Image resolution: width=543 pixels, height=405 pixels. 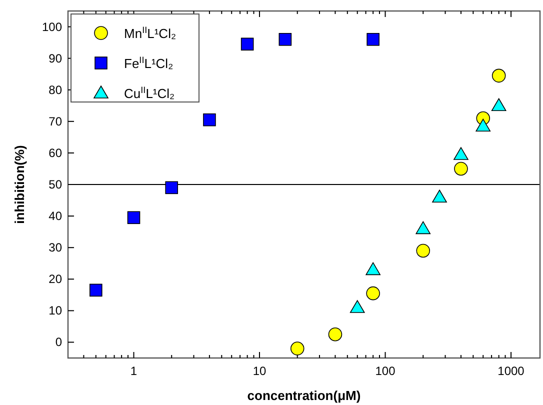 What do you see at coordinates (55, 279) in the screenshot?
I see `y-tick-label: 20` at bounding box center [55, 279].